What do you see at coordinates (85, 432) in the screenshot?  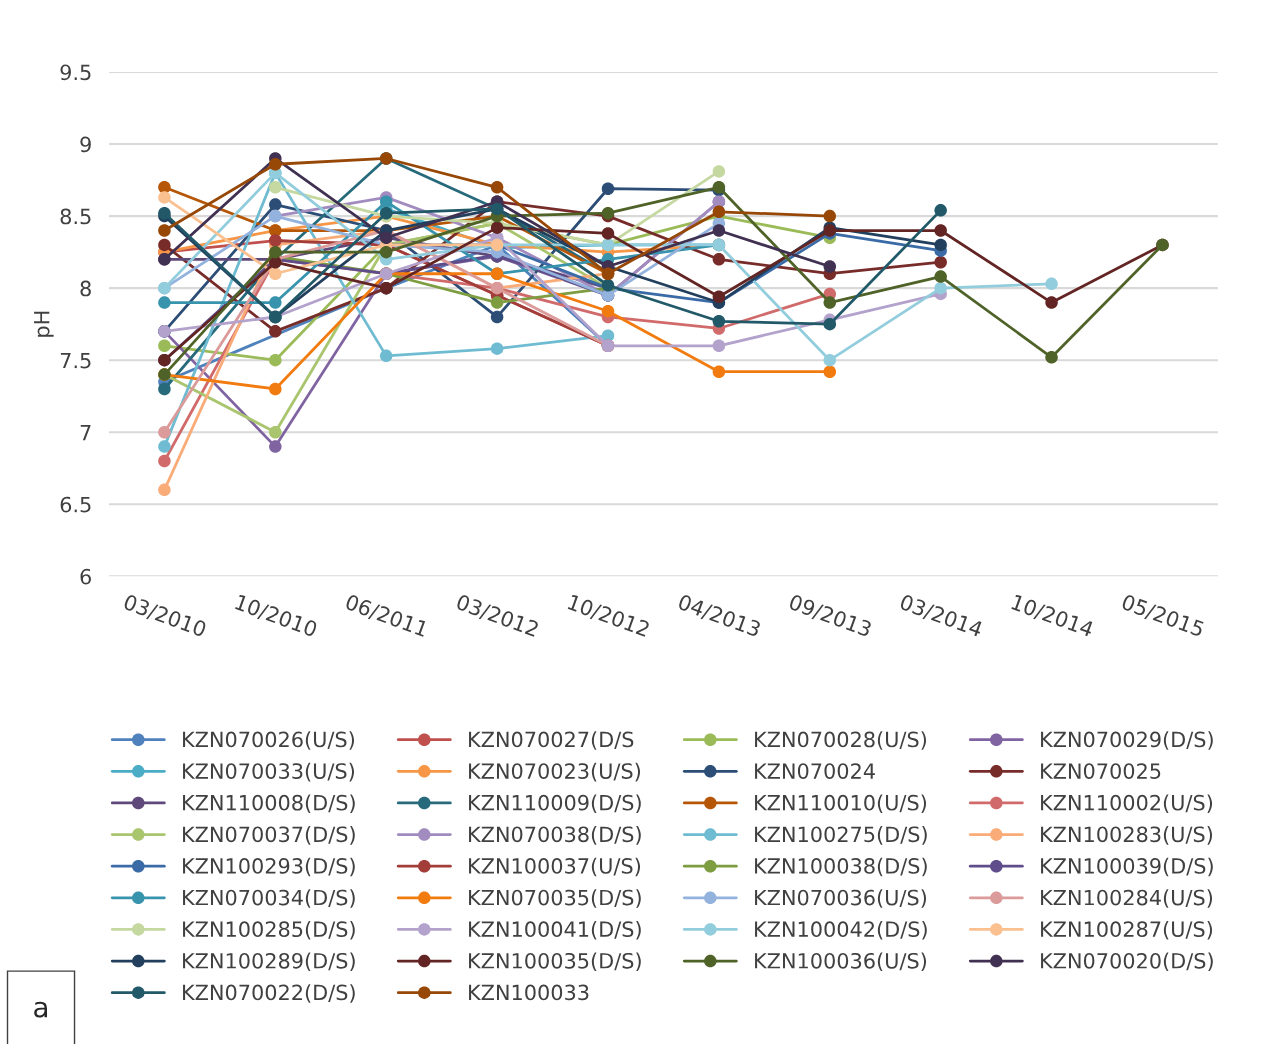 I see `y-tick-label: 7` at bounding box center [85, 432].